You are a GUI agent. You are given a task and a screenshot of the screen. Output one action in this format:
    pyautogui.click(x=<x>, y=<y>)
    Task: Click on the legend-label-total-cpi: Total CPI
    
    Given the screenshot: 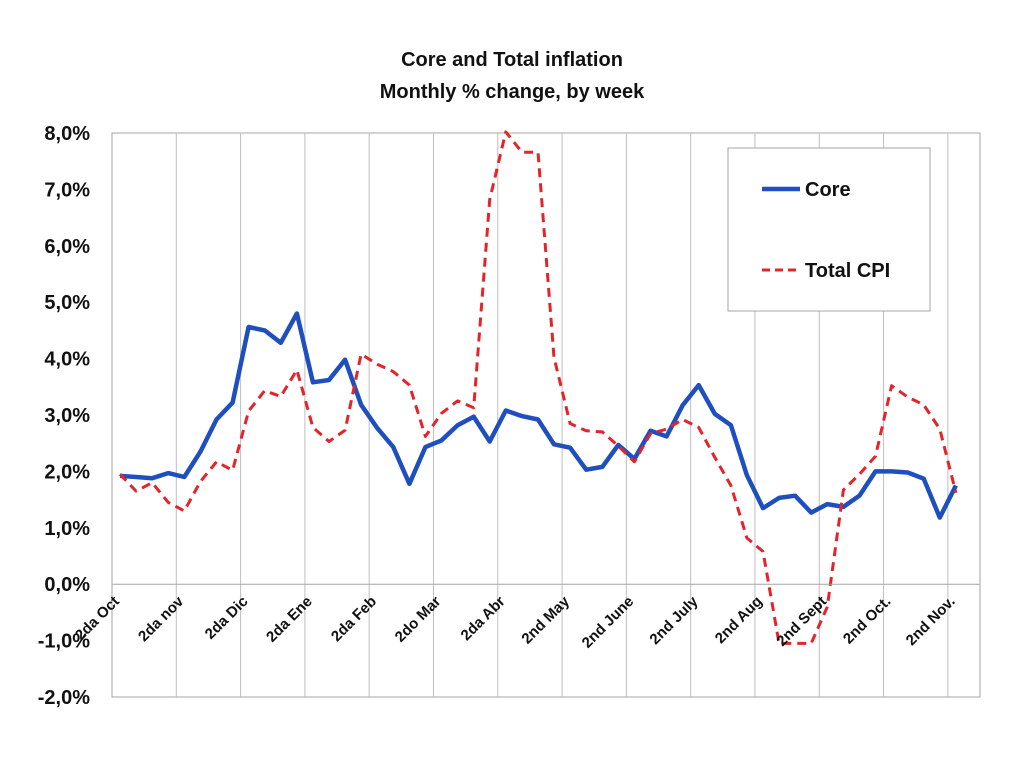 What is the action you would take?
    pyautogui.click(x=847, y=271)
    